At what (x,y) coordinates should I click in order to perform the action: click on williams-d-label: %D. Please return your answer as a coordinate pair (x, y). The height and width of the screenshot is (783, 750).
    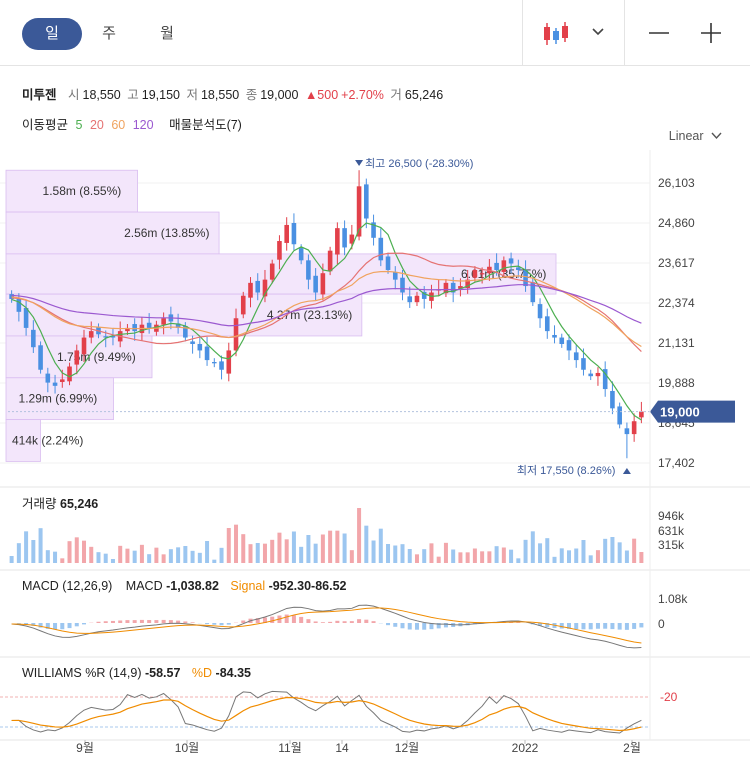
    Looking at the image, I should click on (202, 673).